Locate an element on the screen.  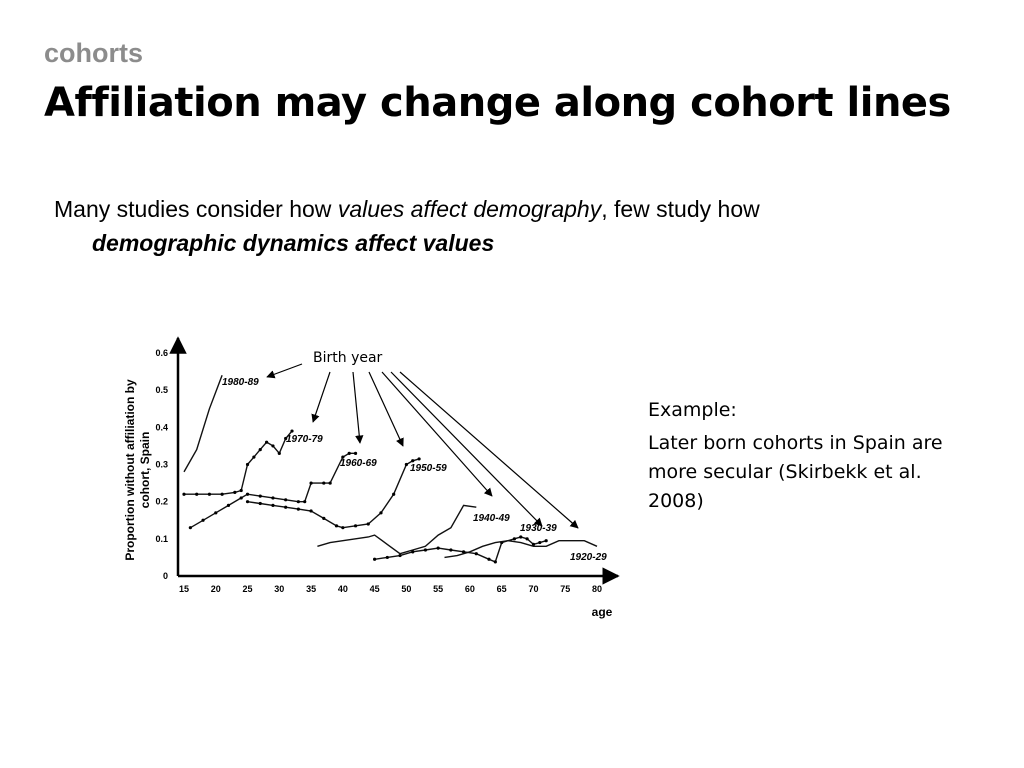
y-tick-label: 0.3 is located at coordinates (161, 465).